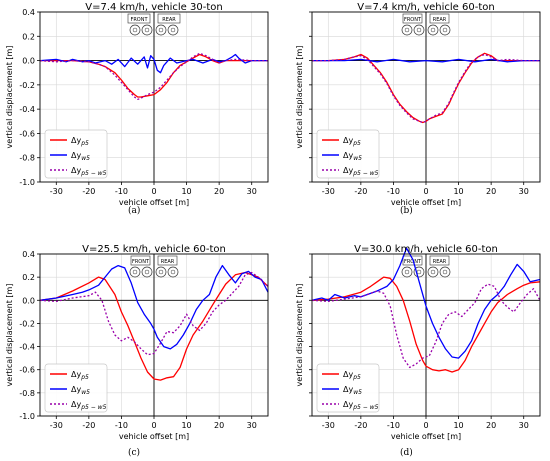  What do you see at coordinates (27, 347) in the screenshot?
I see `y-tick-label: -0.4` at bounding box center [27, 347].